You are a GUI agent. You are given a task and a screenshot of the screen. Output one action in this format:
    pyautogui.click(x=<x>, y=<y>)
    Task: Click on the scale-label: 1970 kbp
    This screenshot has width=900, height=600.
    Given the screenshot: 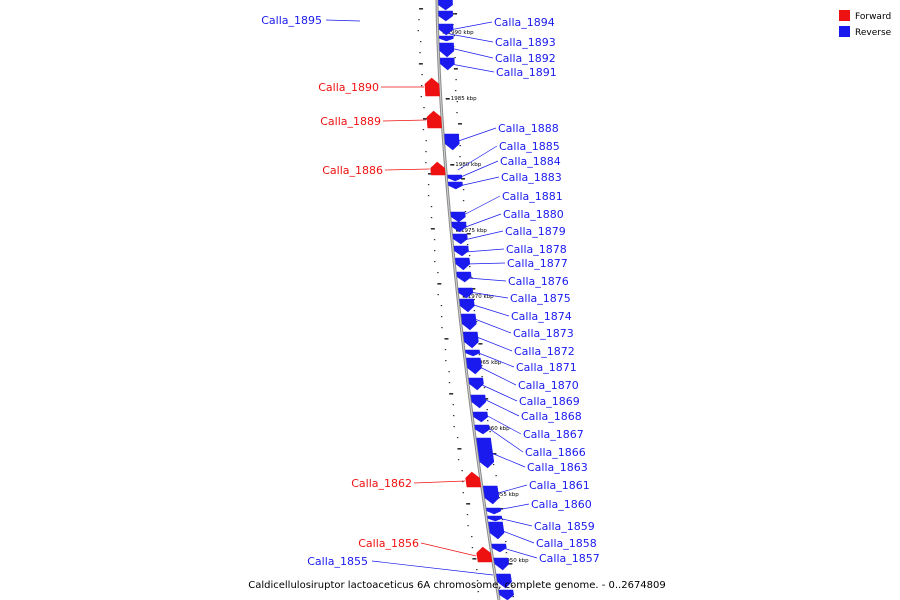 What is the action you would take?
    pyautogui.click(x=481, y=297)
    